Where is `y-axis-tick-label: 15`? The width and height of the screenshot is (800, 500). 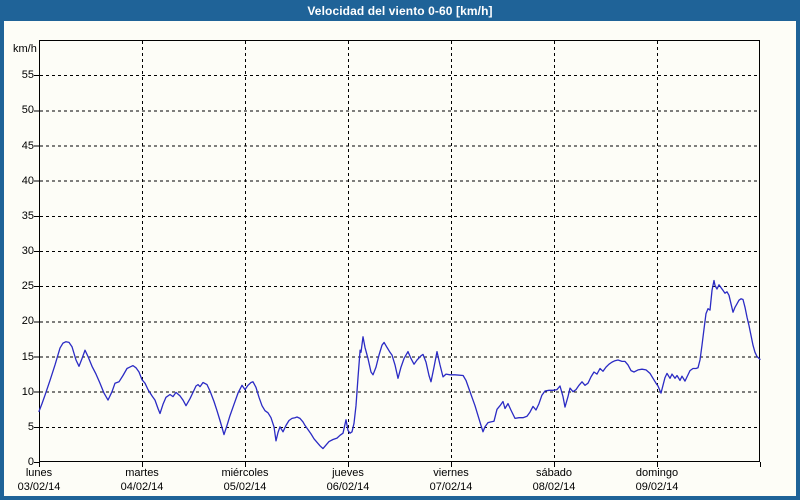
y-axis-tick-label: 15 is located at coordinates (27, 356).